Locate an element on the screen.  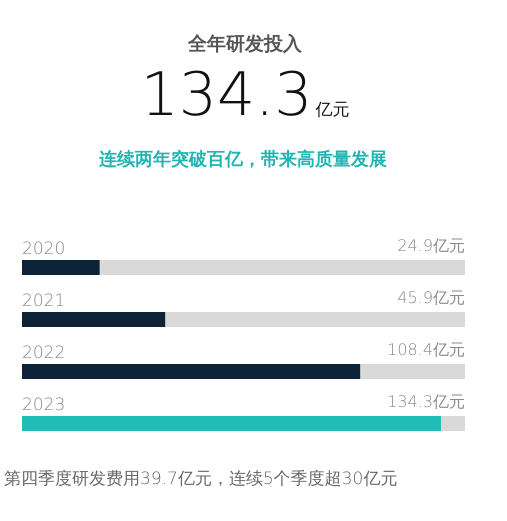
title: 全年研发投入 is located at coordinates (245, 44).